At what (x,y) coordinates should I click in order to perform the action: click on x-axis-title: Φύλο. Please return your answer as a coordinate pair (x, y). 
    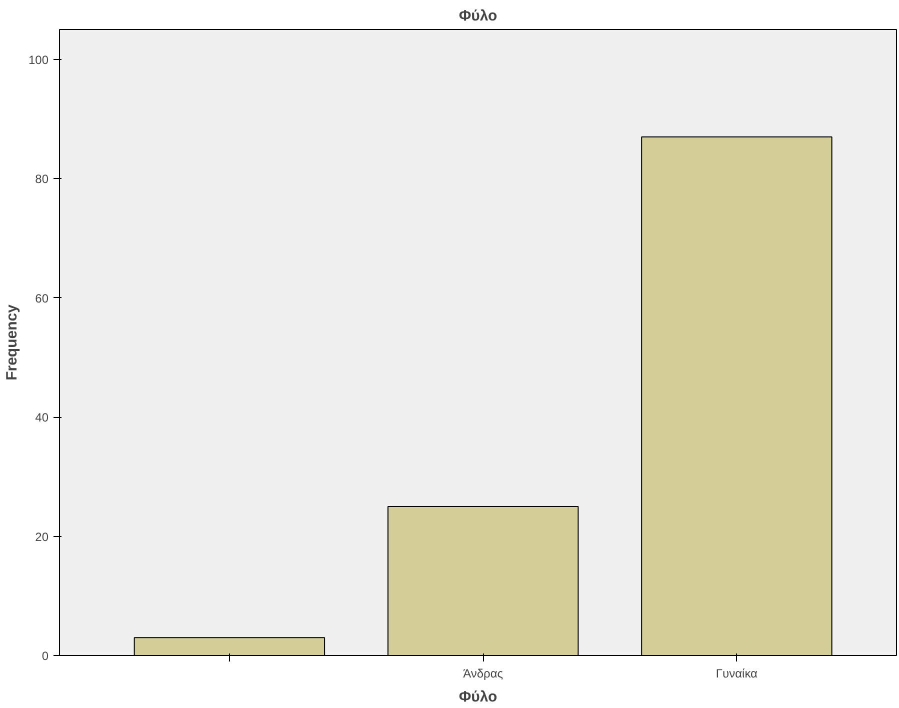
    Looking at the image, I should click on (478, 697).